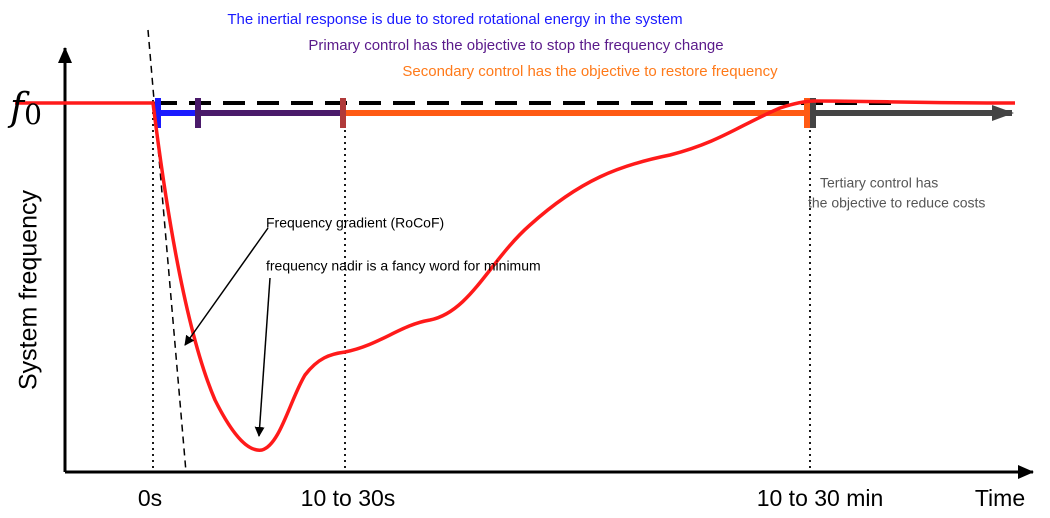  What do you see at coordinates (355, 223) in the screenshot?
I see `gradient-note: Frequency gradient (RoCoF)` at bounding box center [355, 223].